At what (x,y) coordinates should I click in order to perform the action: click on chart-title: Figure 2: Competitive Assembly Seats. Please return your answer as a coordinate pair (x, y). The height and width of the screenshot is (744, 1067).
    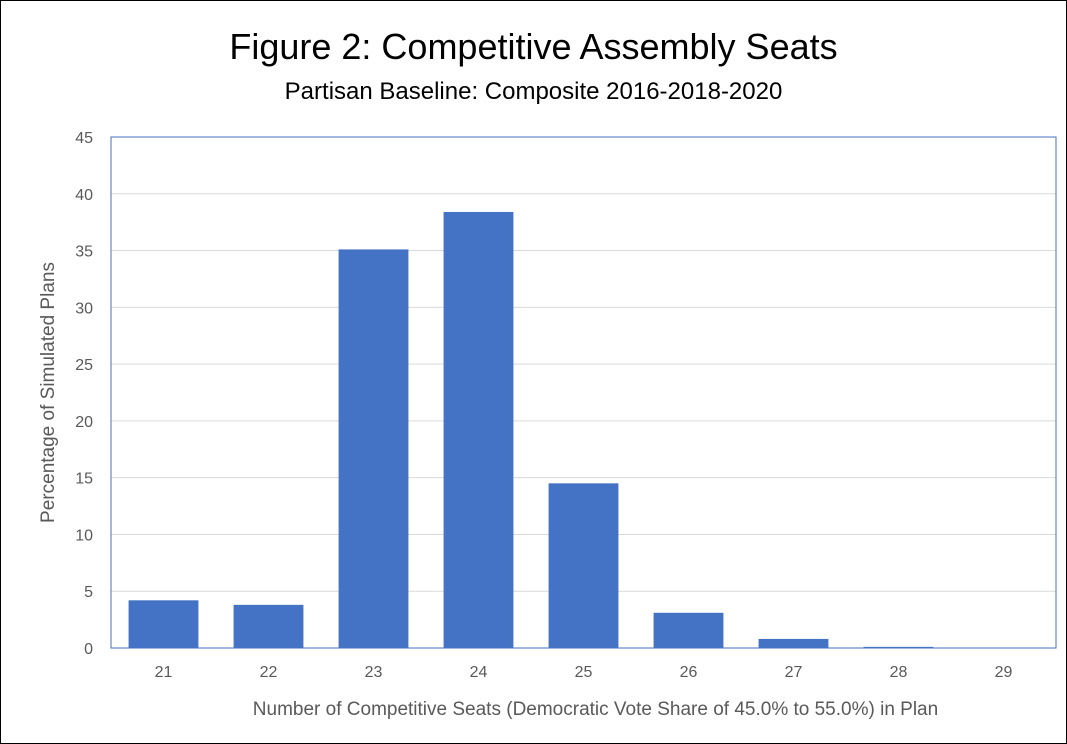
    Looking at the image, I should click on (533, 46).